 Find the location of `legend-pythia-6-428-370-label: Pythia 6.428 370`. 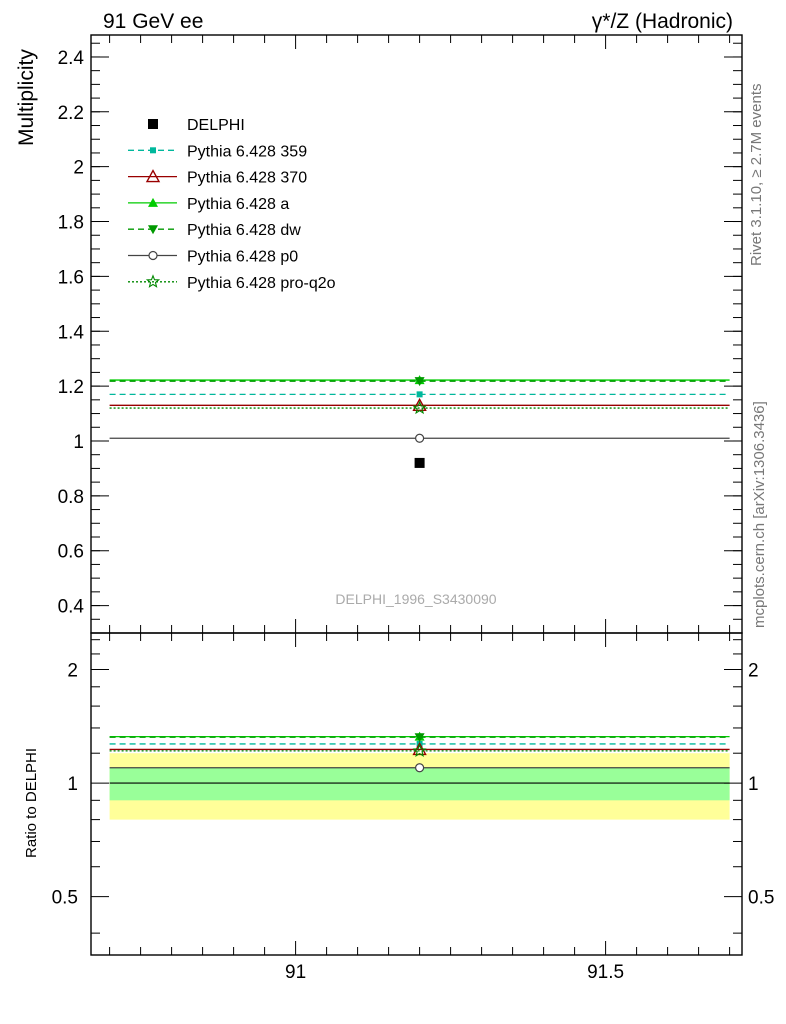

legend-pythia-6-428-370-label: Pythia 6.428 370 is located at coordinates (247, 178).